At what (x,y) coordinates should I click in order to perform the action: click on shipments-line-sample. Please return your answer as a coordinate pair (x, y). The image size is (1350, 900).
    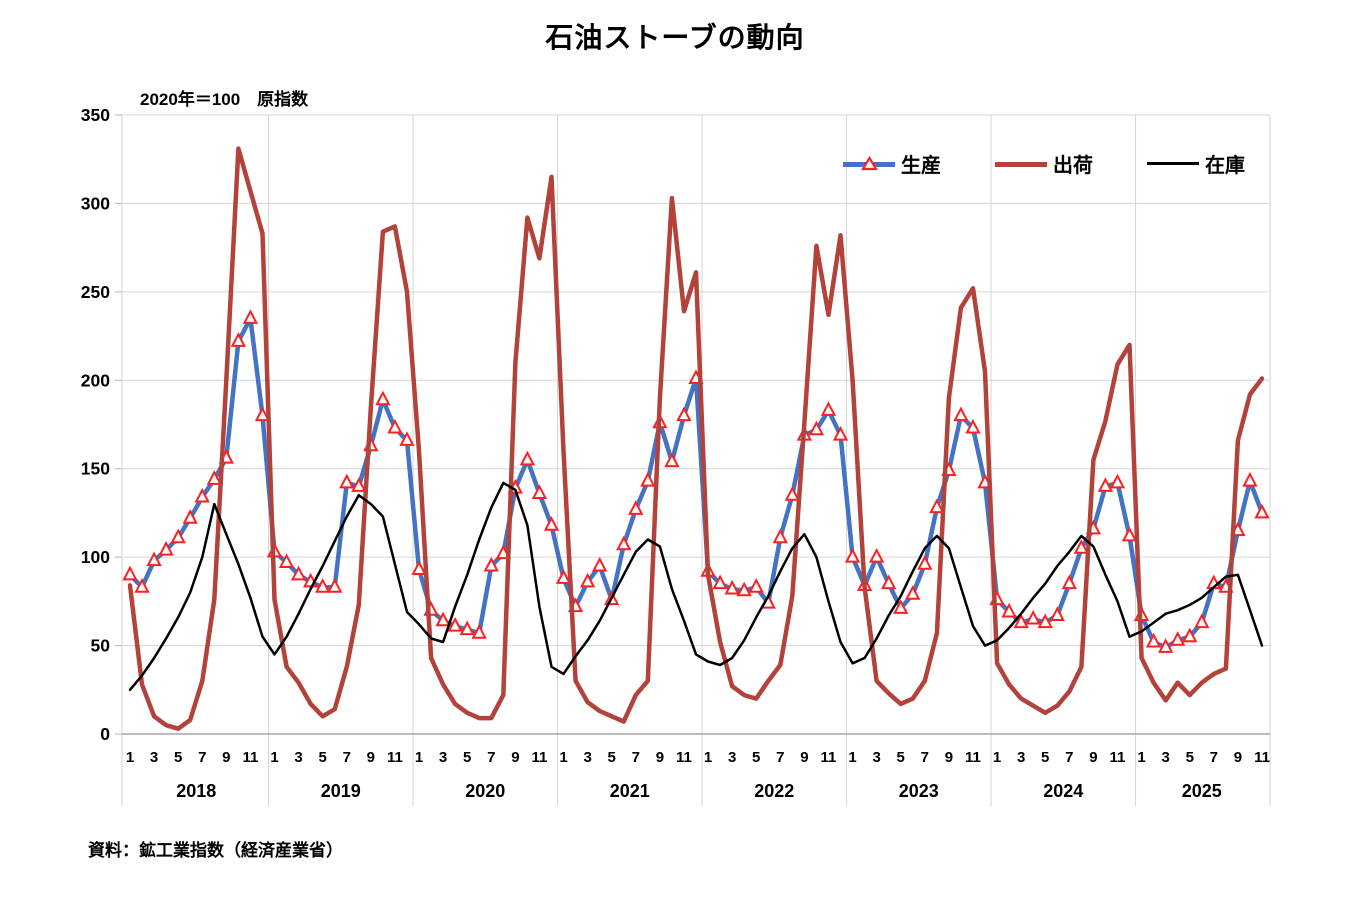
    Looking at the image, I should click on (1021, 164).